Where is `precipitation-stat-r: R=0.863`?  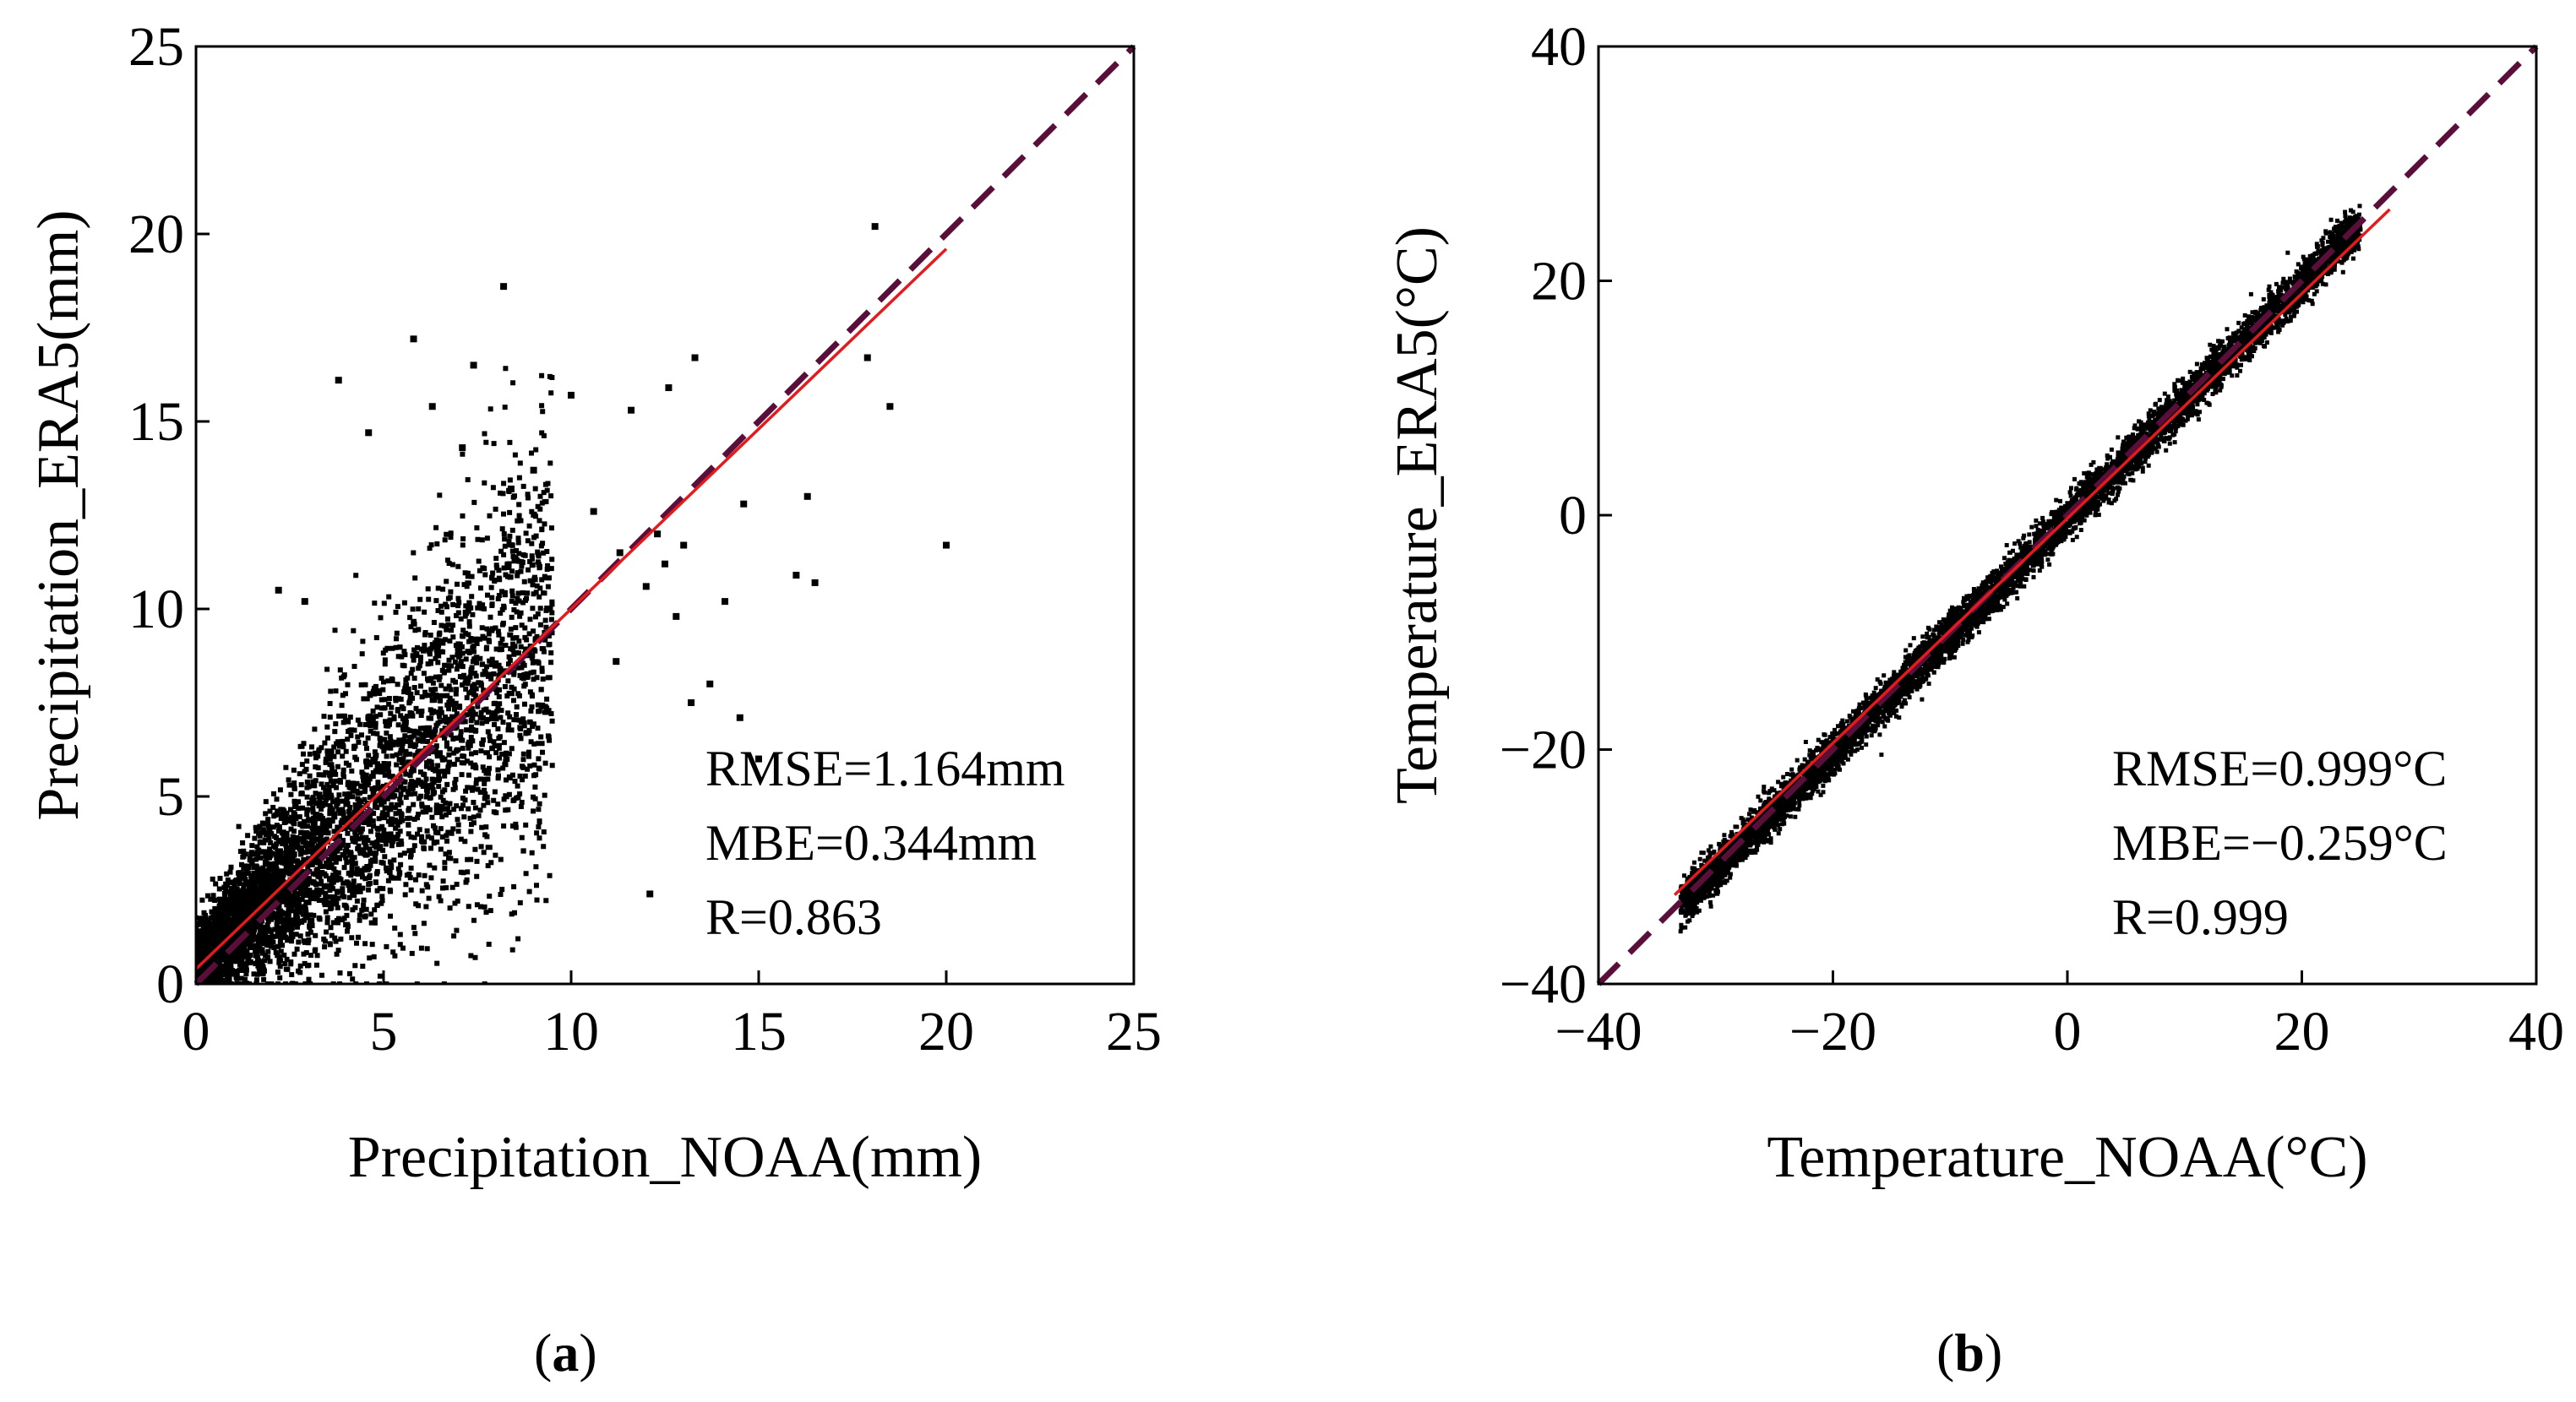 precipitation-stat-r: R=0.863 is located at coordinates (793, 917).